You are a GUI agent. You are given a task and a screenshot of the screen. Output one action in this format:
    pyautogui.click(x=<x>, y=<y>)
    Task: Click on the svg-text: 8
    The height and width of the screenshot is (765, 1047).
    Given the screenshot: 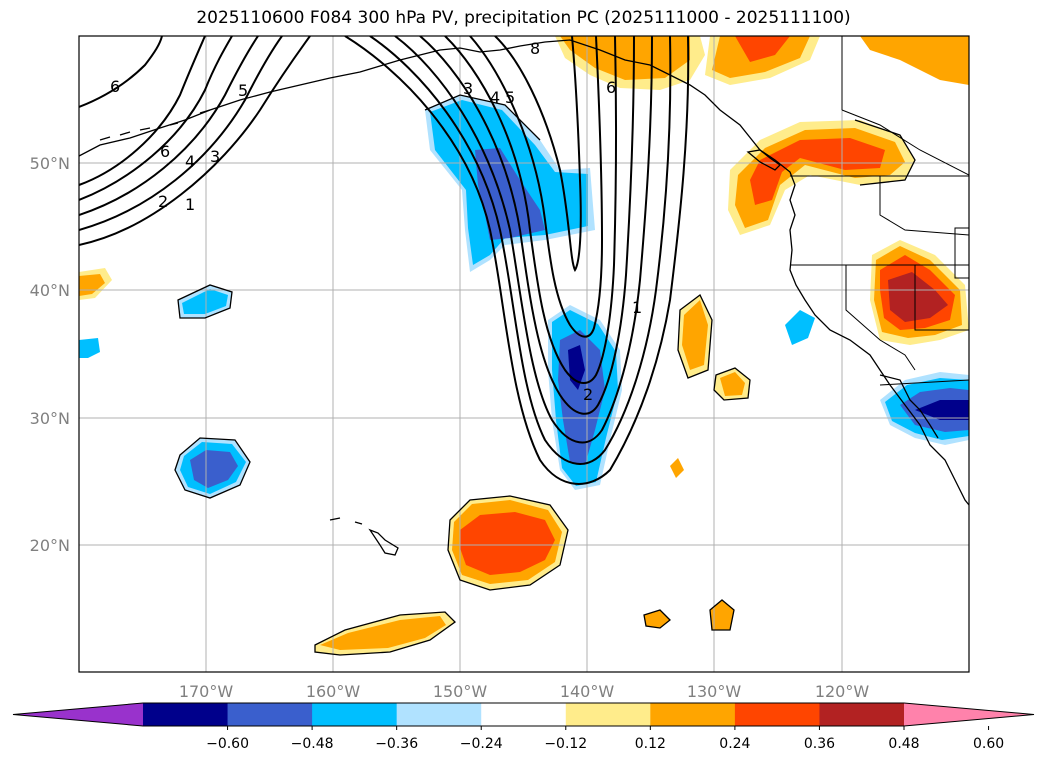 What is the action you would take?
    pyautogui.click(x=535, y=48)
    